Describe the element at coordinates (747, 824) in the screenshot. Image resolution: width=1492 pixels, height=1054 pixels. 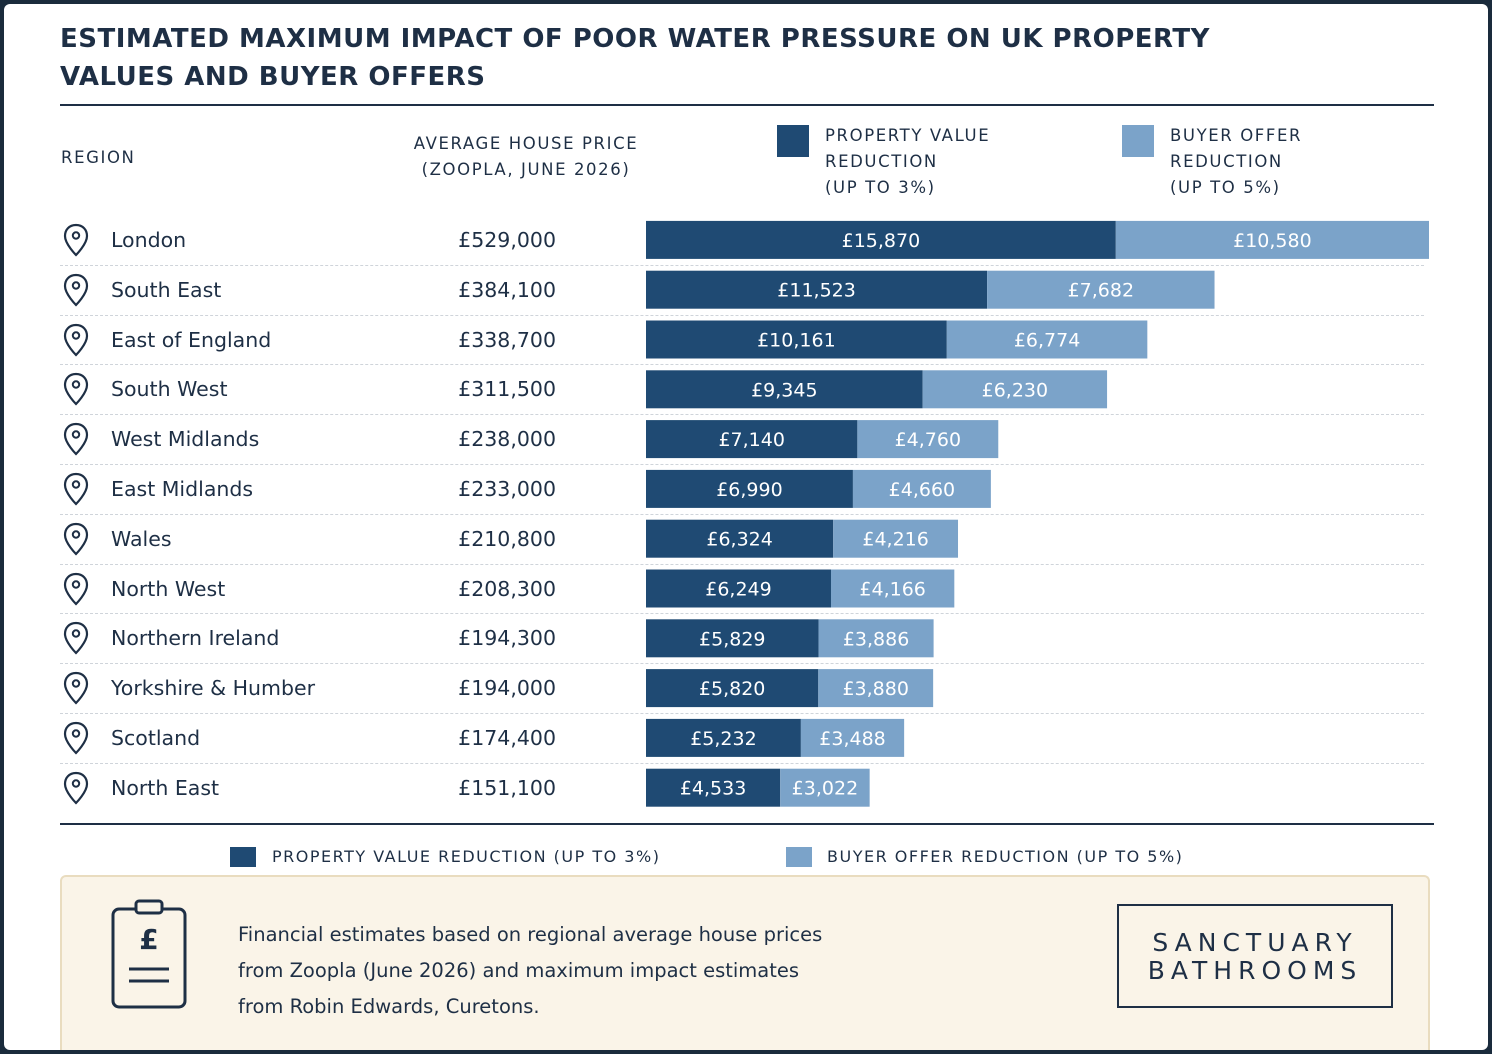
I see `chart-bottom-rule` at that location.